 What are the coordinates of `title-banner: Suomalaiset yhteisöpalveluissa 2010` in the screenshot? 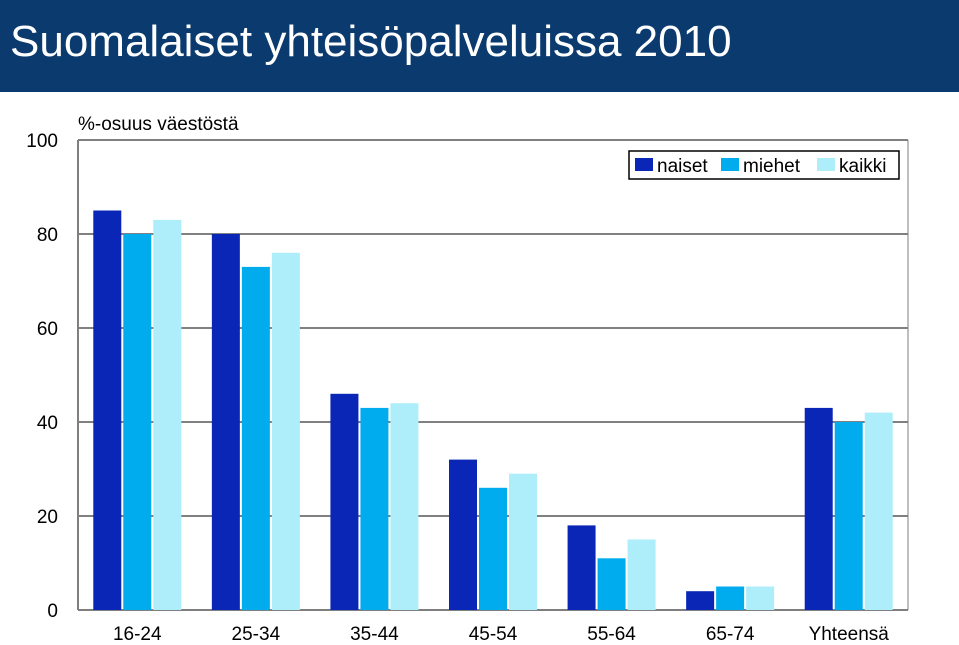 It's located at (479, 46).